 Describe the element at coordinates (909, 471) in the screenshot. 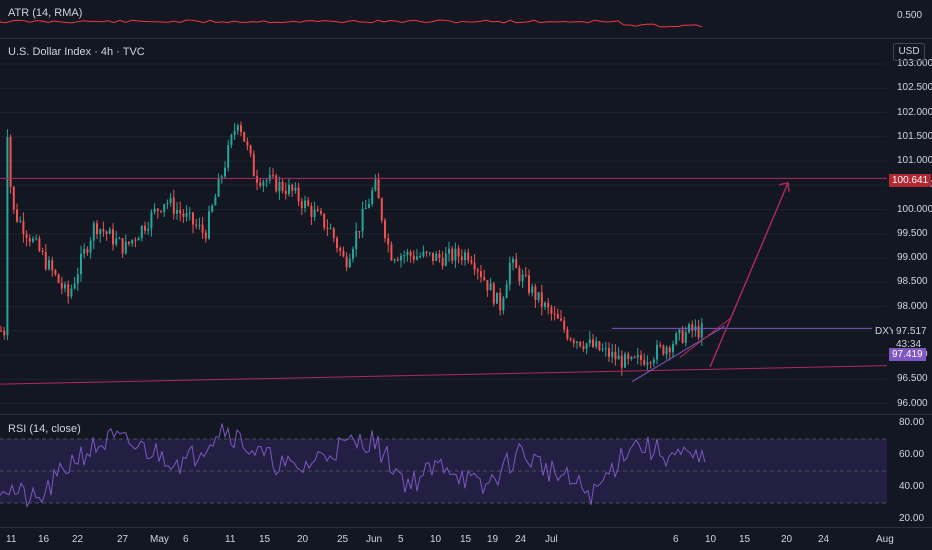

I see `rsi-axis: 80.00 60.00 40.00 20.00` at that location.